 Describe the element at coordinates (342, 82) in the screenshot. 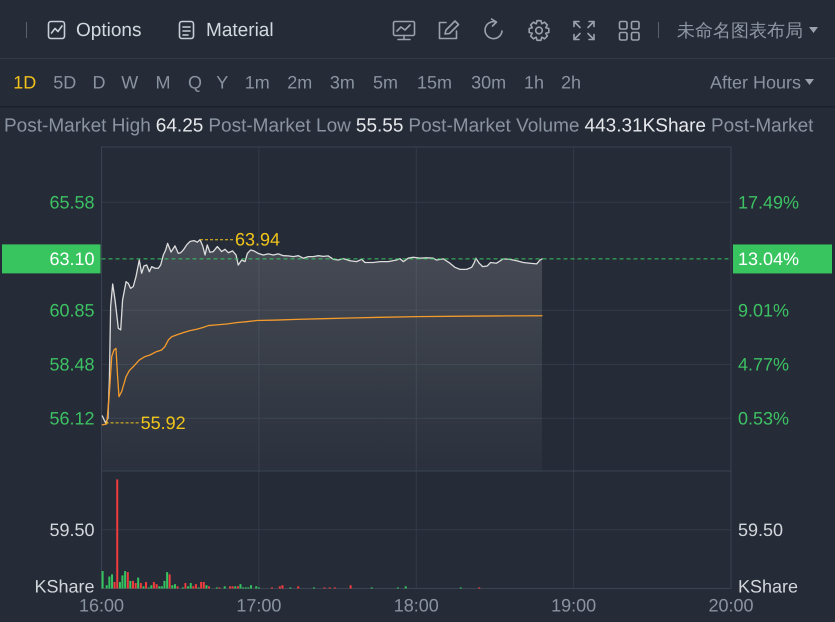

I see `interval-tab-label: 3m` at that location.